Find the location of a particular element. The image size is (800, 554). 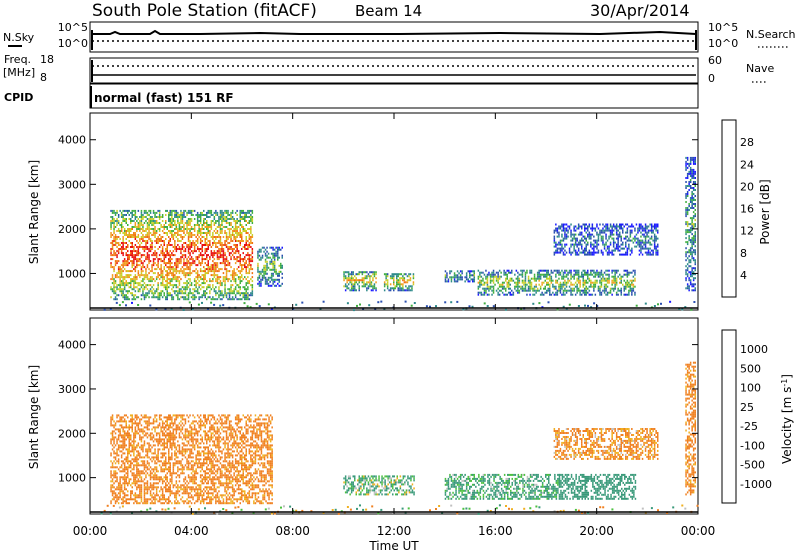

clutter-cell is located at coordinates (323, 301).